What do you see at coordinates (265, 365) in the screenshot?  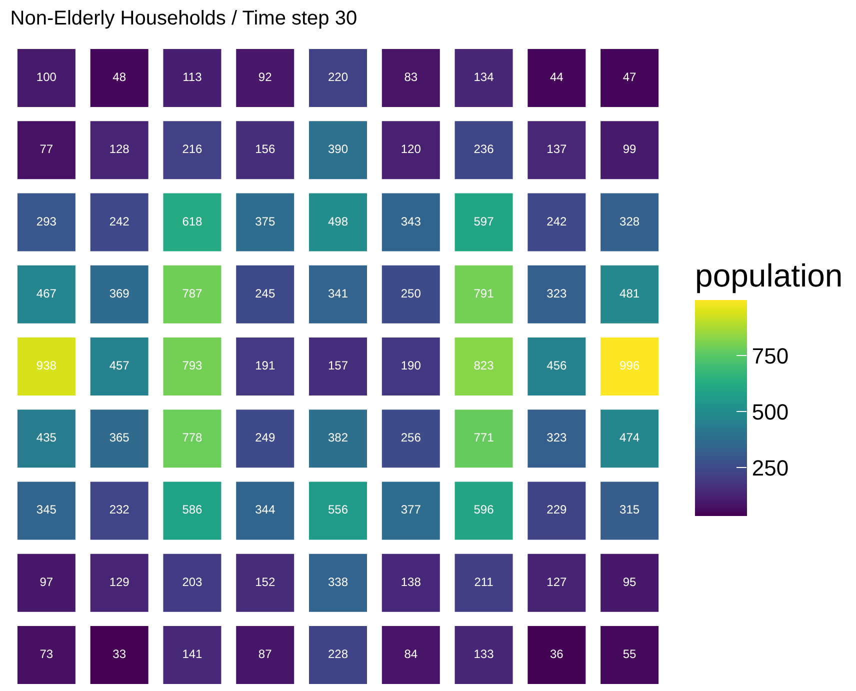 I see `data-label: 191` at bounding box center [265, 365].